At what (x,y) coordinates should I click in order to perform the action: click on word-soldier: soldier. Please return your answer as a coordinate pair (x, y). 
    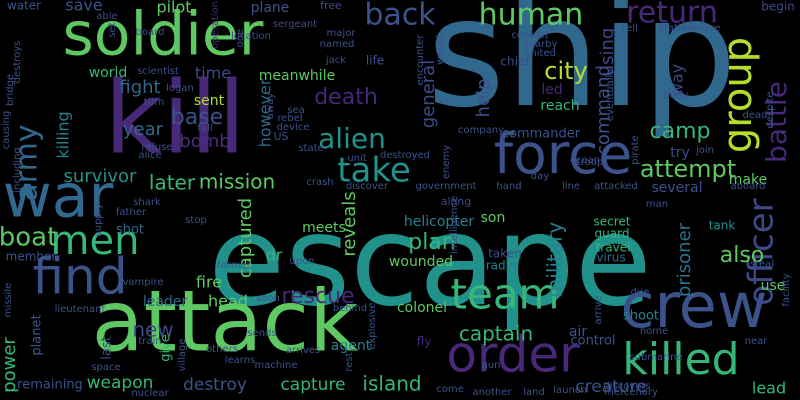
    Looking at the image, I should click on (163, 35).